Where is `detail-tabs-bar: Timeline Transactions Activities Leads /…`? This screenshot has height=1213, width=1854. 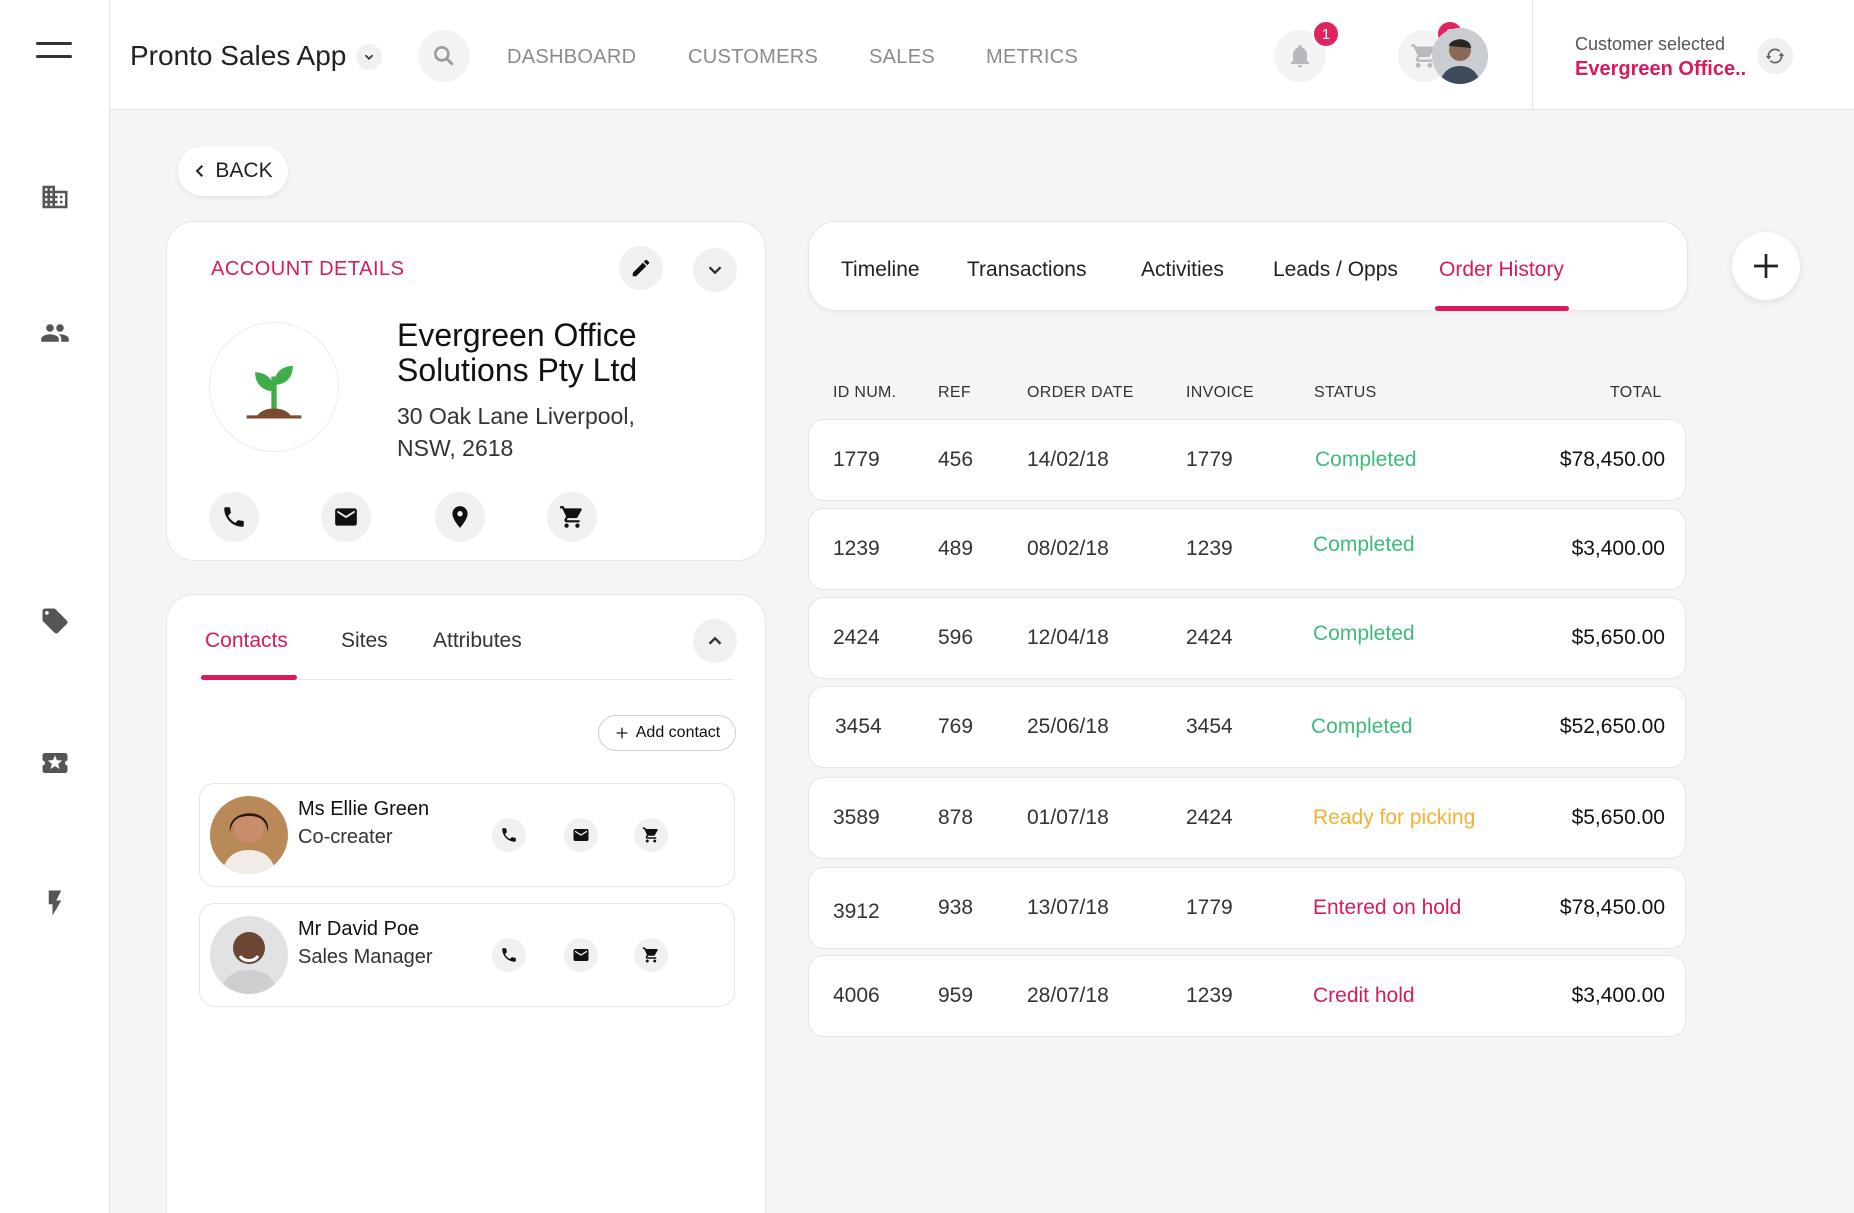 detail-tabs-bar: Timeline Transactions Activities Leads /… is located at coordinates (1248, 266).